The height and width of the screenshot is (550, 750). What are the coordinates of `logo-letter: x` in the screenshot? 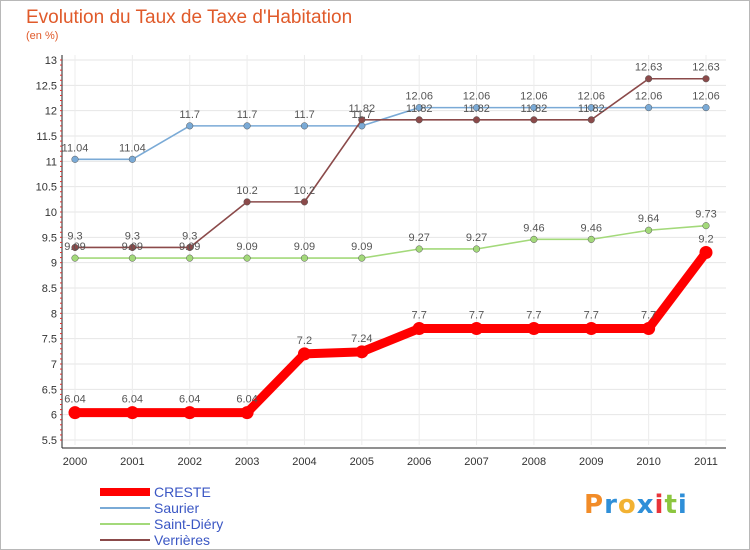 It's located at (645, 505).